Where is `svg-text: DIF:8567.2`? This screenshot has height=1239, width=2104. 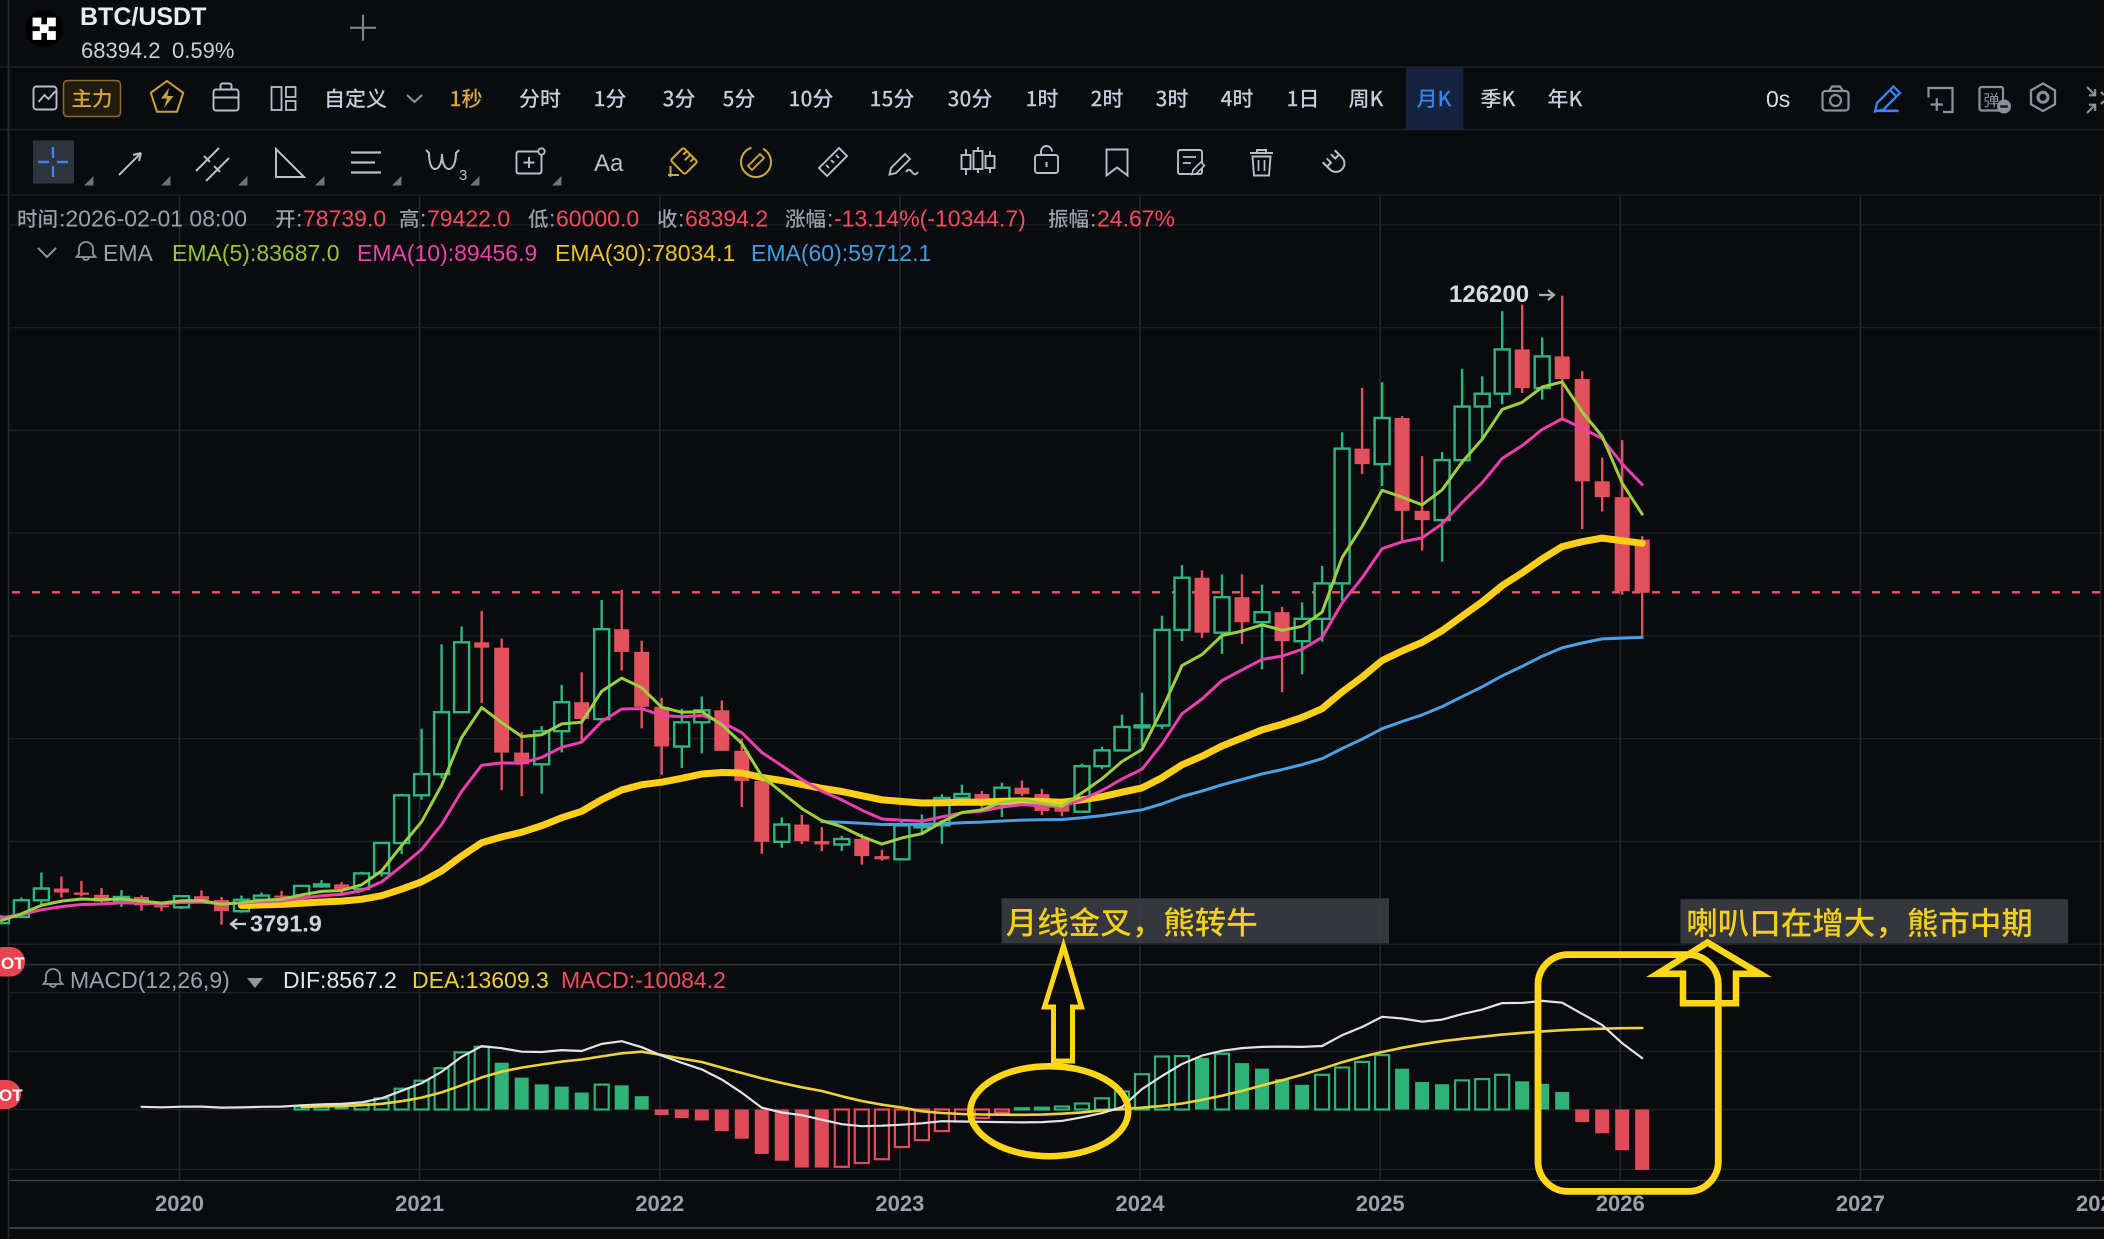
svg-text: DIF:8567.2 is located at coordinates (340, 980).